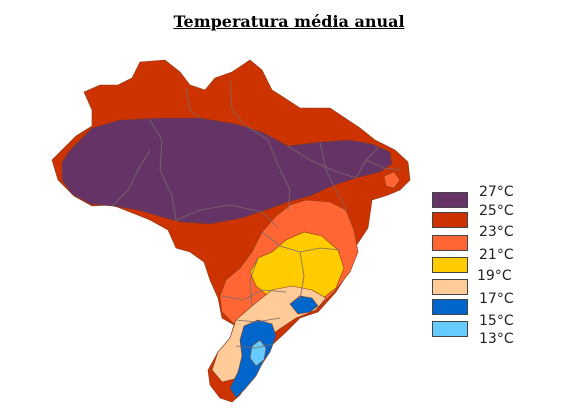 This screenshot has height=419, width=578. Describe the element at coordinates (450, 220) in the screenshot. I see `legend-swatch-25c` at that location.